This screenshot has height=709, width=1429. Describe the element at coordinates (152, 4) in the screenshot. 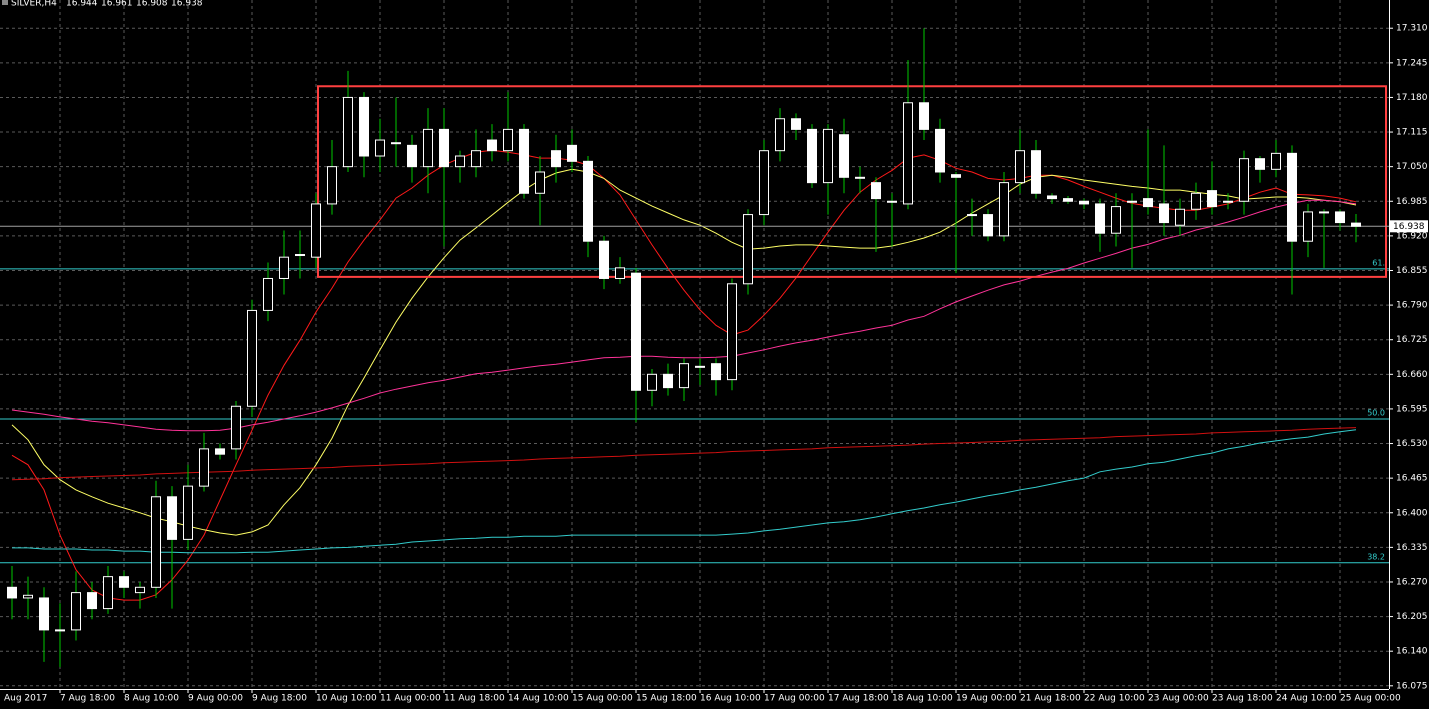

I see `header-ohlc: 16.908` at that location.